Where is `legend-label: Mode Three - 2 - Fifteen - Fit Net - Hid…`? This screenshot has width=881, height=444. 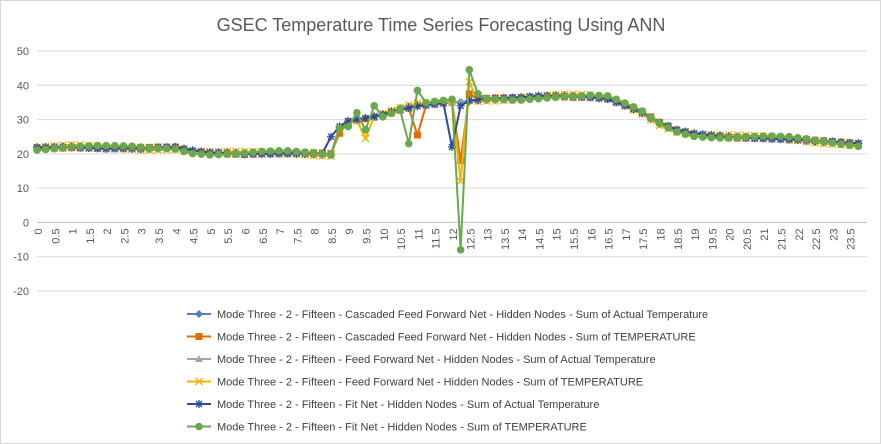
legend-label: Mode Three - 2 - Fifteen - Fit Net - Hid… is located at coordinates (402, 428).